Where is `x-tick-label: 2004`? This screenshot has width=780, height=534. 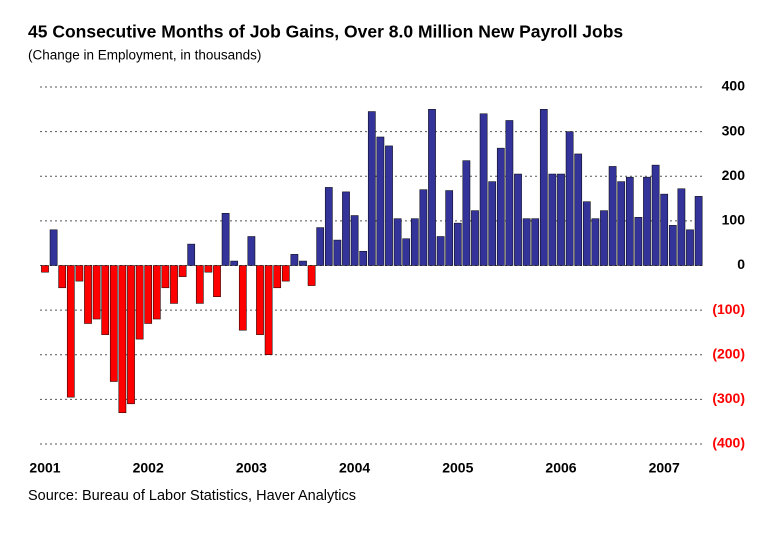
x-tick-label: 2004 is located at coordinates (354, 468).